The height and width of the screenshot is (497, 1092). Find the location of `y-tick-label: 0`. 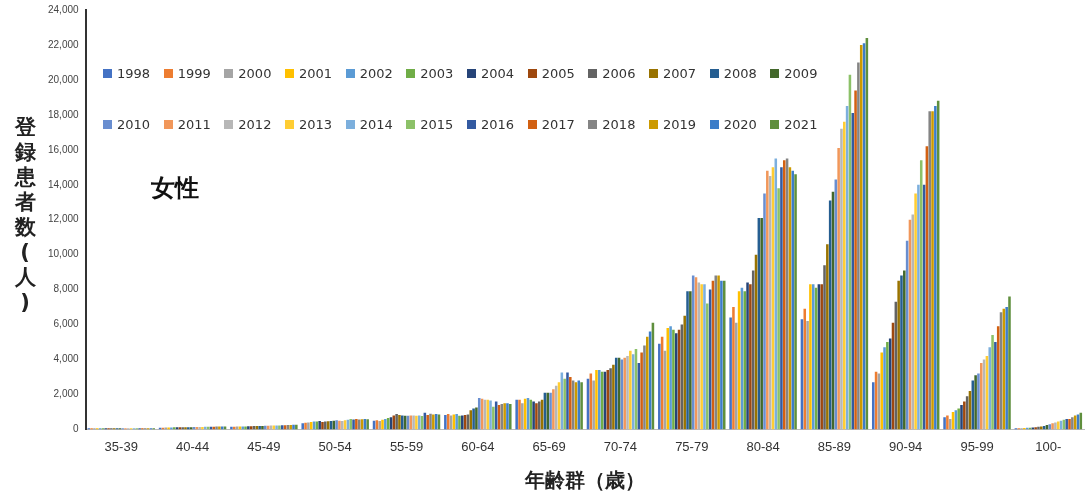

y-tick-label: 0 is located at coordinates (76, 429).